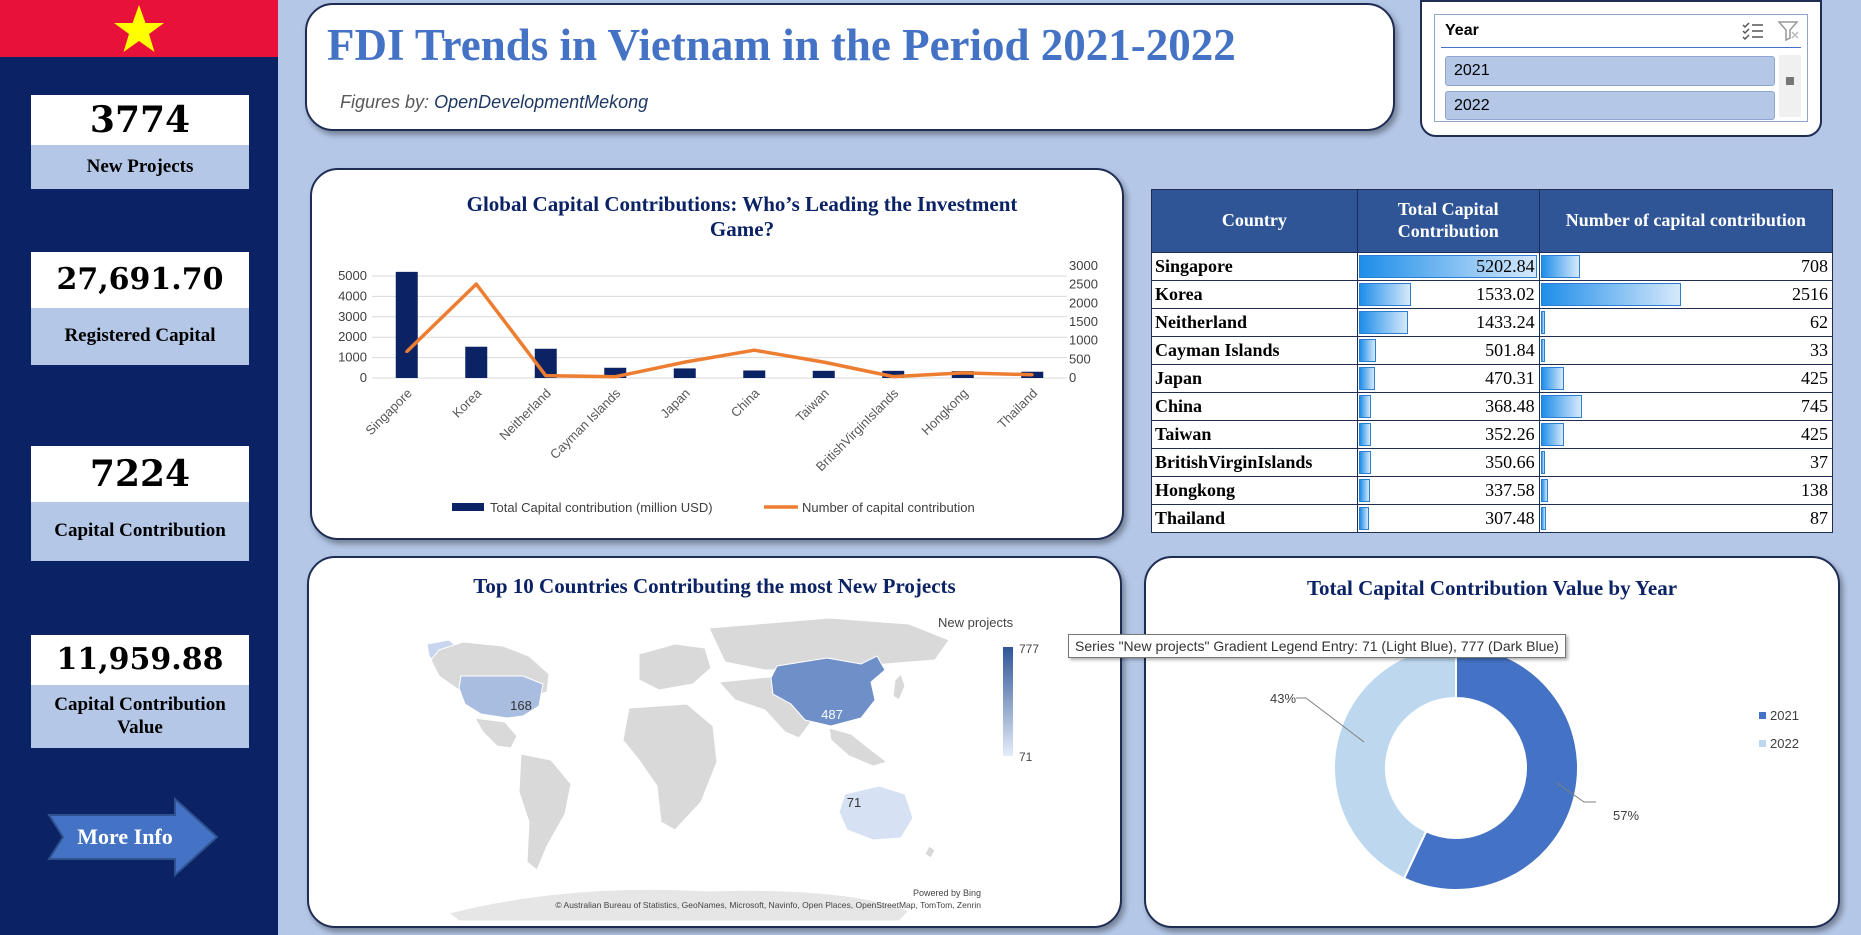 The height and width of the screenshot is (935, 1861). I want to click on more-info-button: More Info, so click(133, 837).